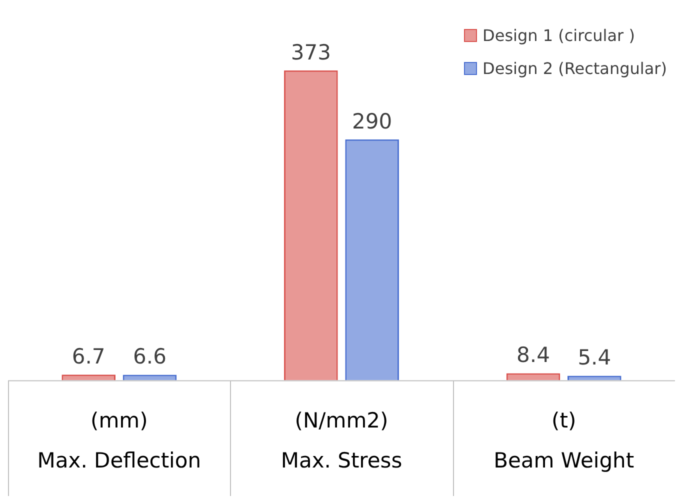 Image resolution: width=683 pixels, height=504 pixels. What do you see at coordinates (533, 355) in the screenshot?
I see `data-label: 8.4` at bounding box center [533, 355].